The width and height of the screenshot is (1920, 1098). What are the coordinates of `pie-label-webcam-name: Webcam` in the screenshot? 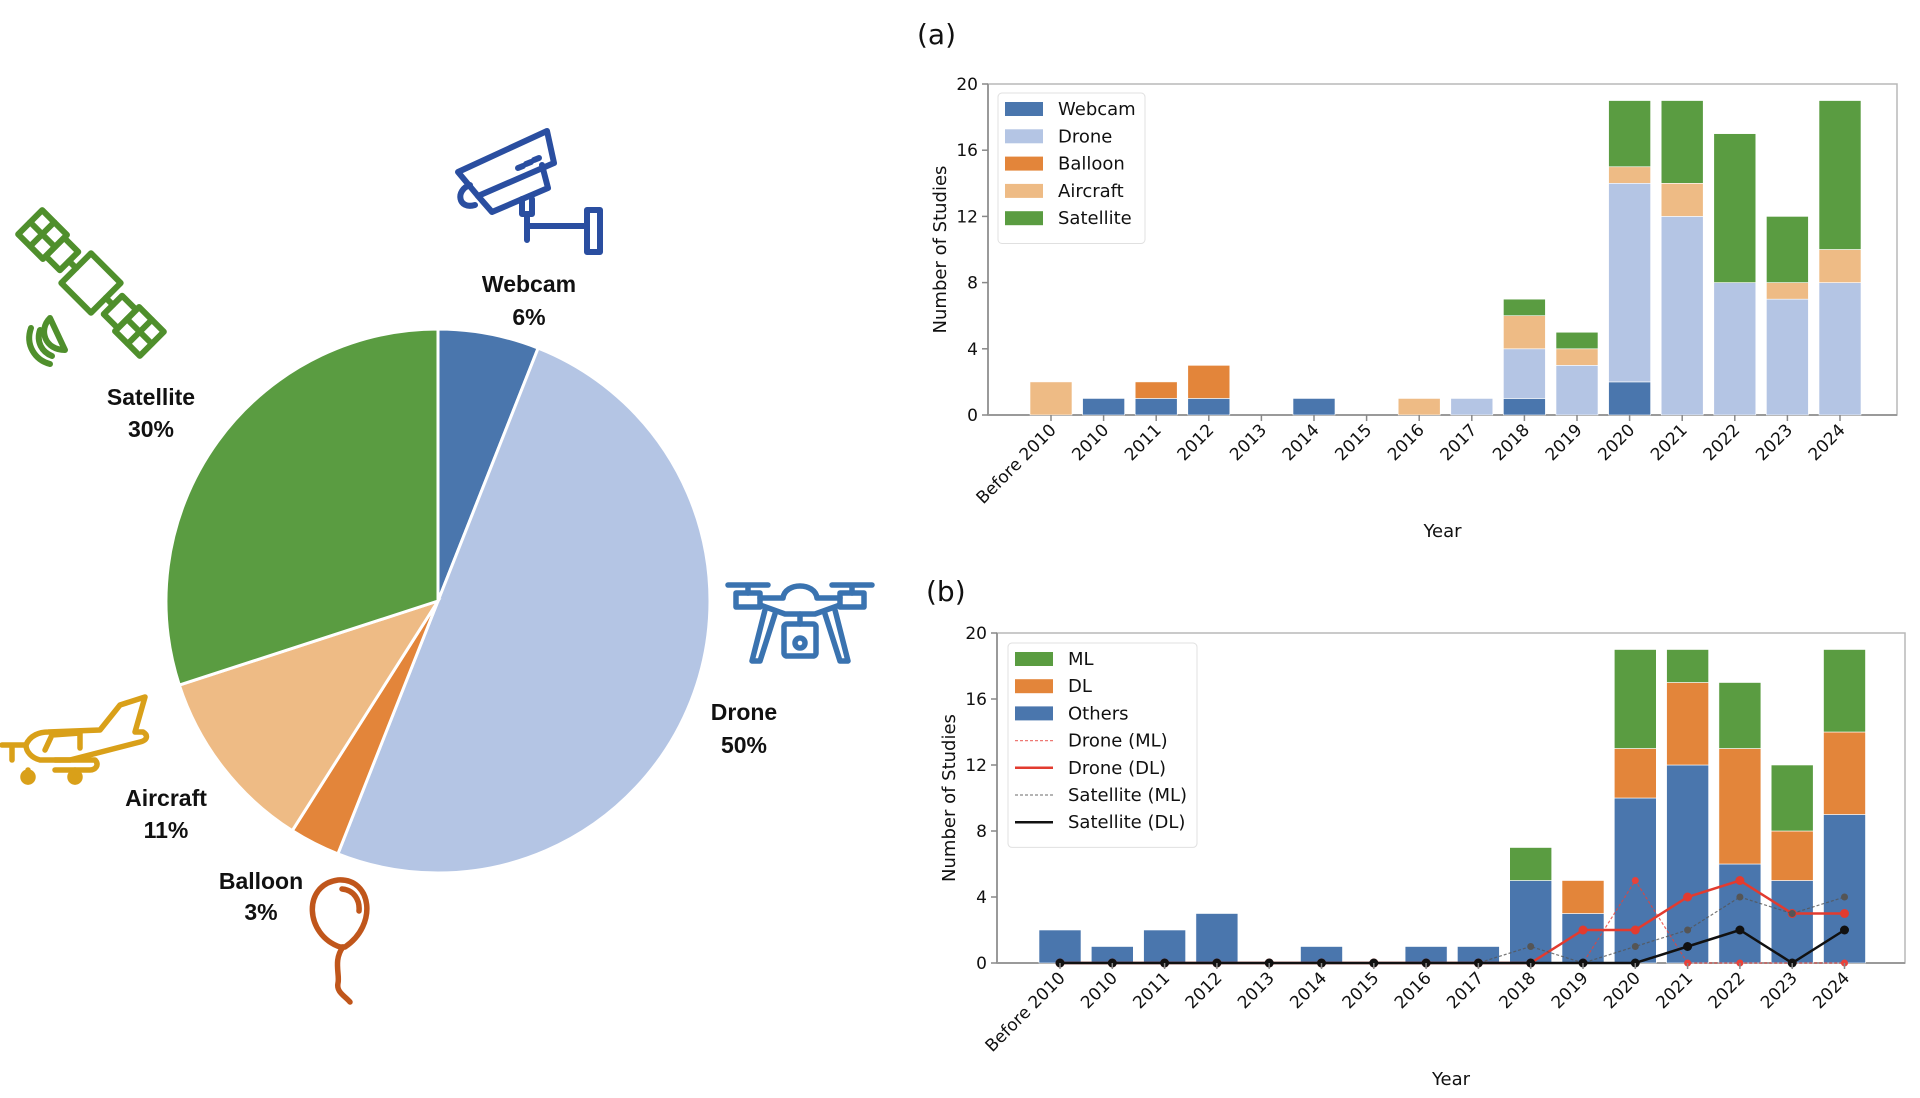 It's located at (529, 284).